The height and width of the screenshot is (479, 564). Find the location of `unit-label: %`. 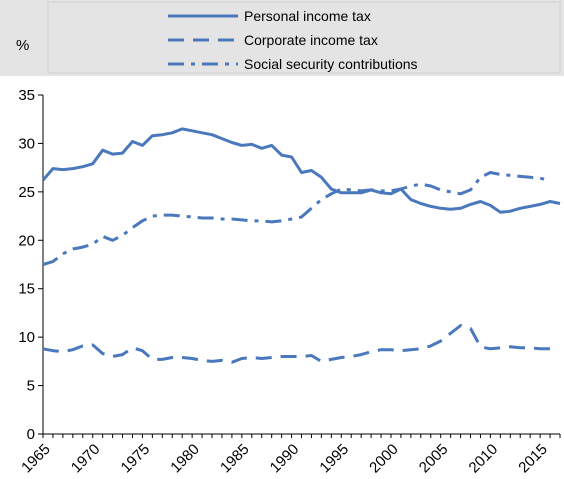

unit-label: % is located at coordinates (22, 45).